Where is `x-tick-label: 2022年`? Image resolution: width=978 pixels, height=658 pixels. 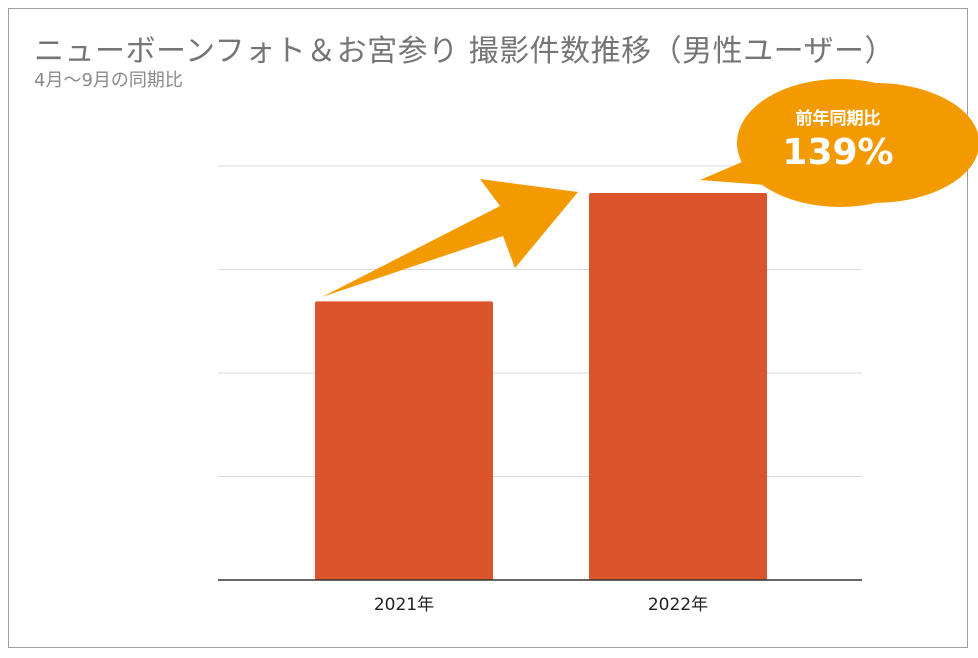 x-tick-label: 2022年 is located at coordinates (678, 605).